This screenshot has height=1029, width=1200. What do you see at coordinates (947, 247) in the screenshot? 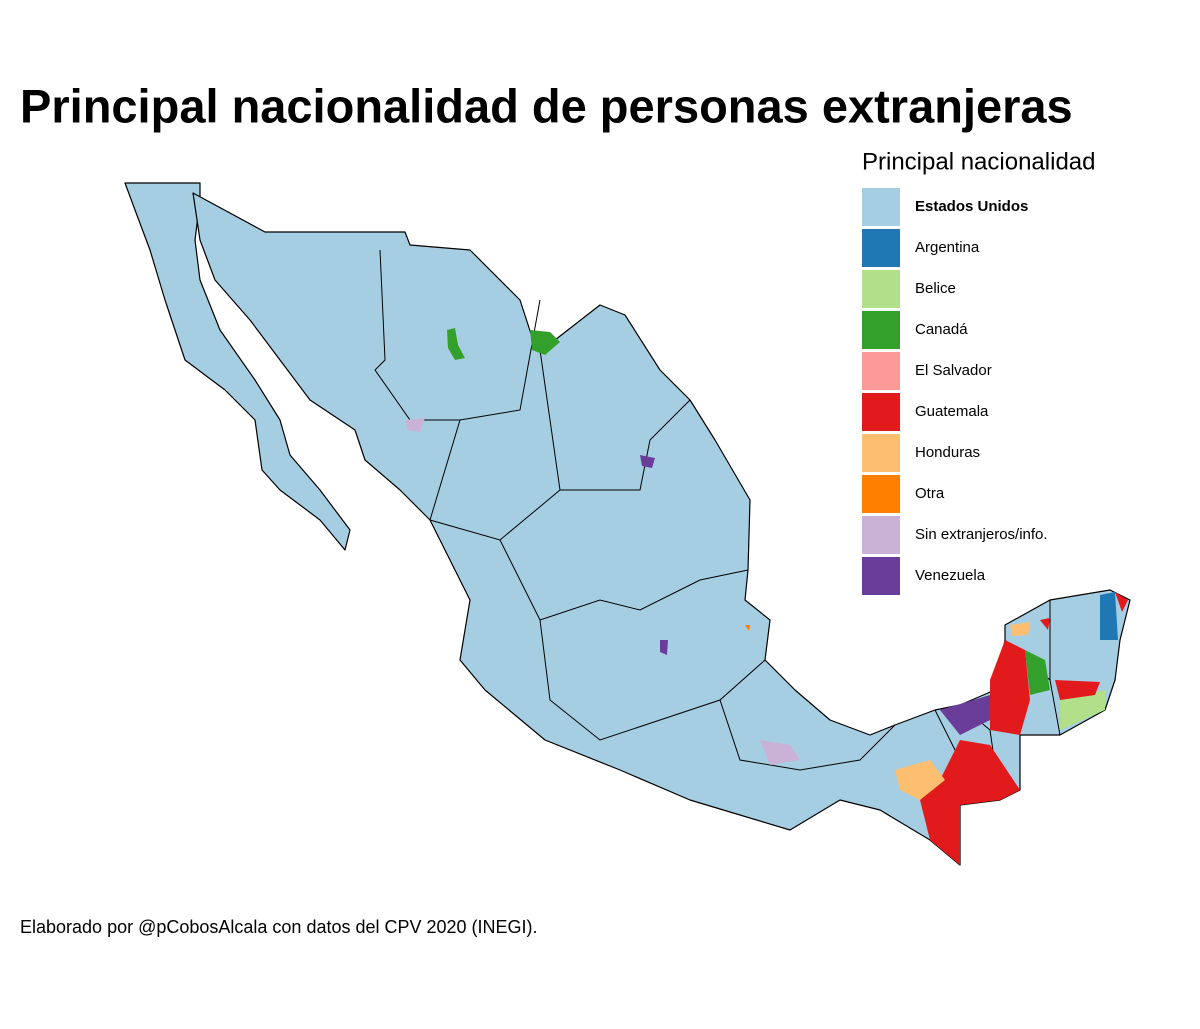
I see `legend-label: Argentina` at bounding box center [947, 247].